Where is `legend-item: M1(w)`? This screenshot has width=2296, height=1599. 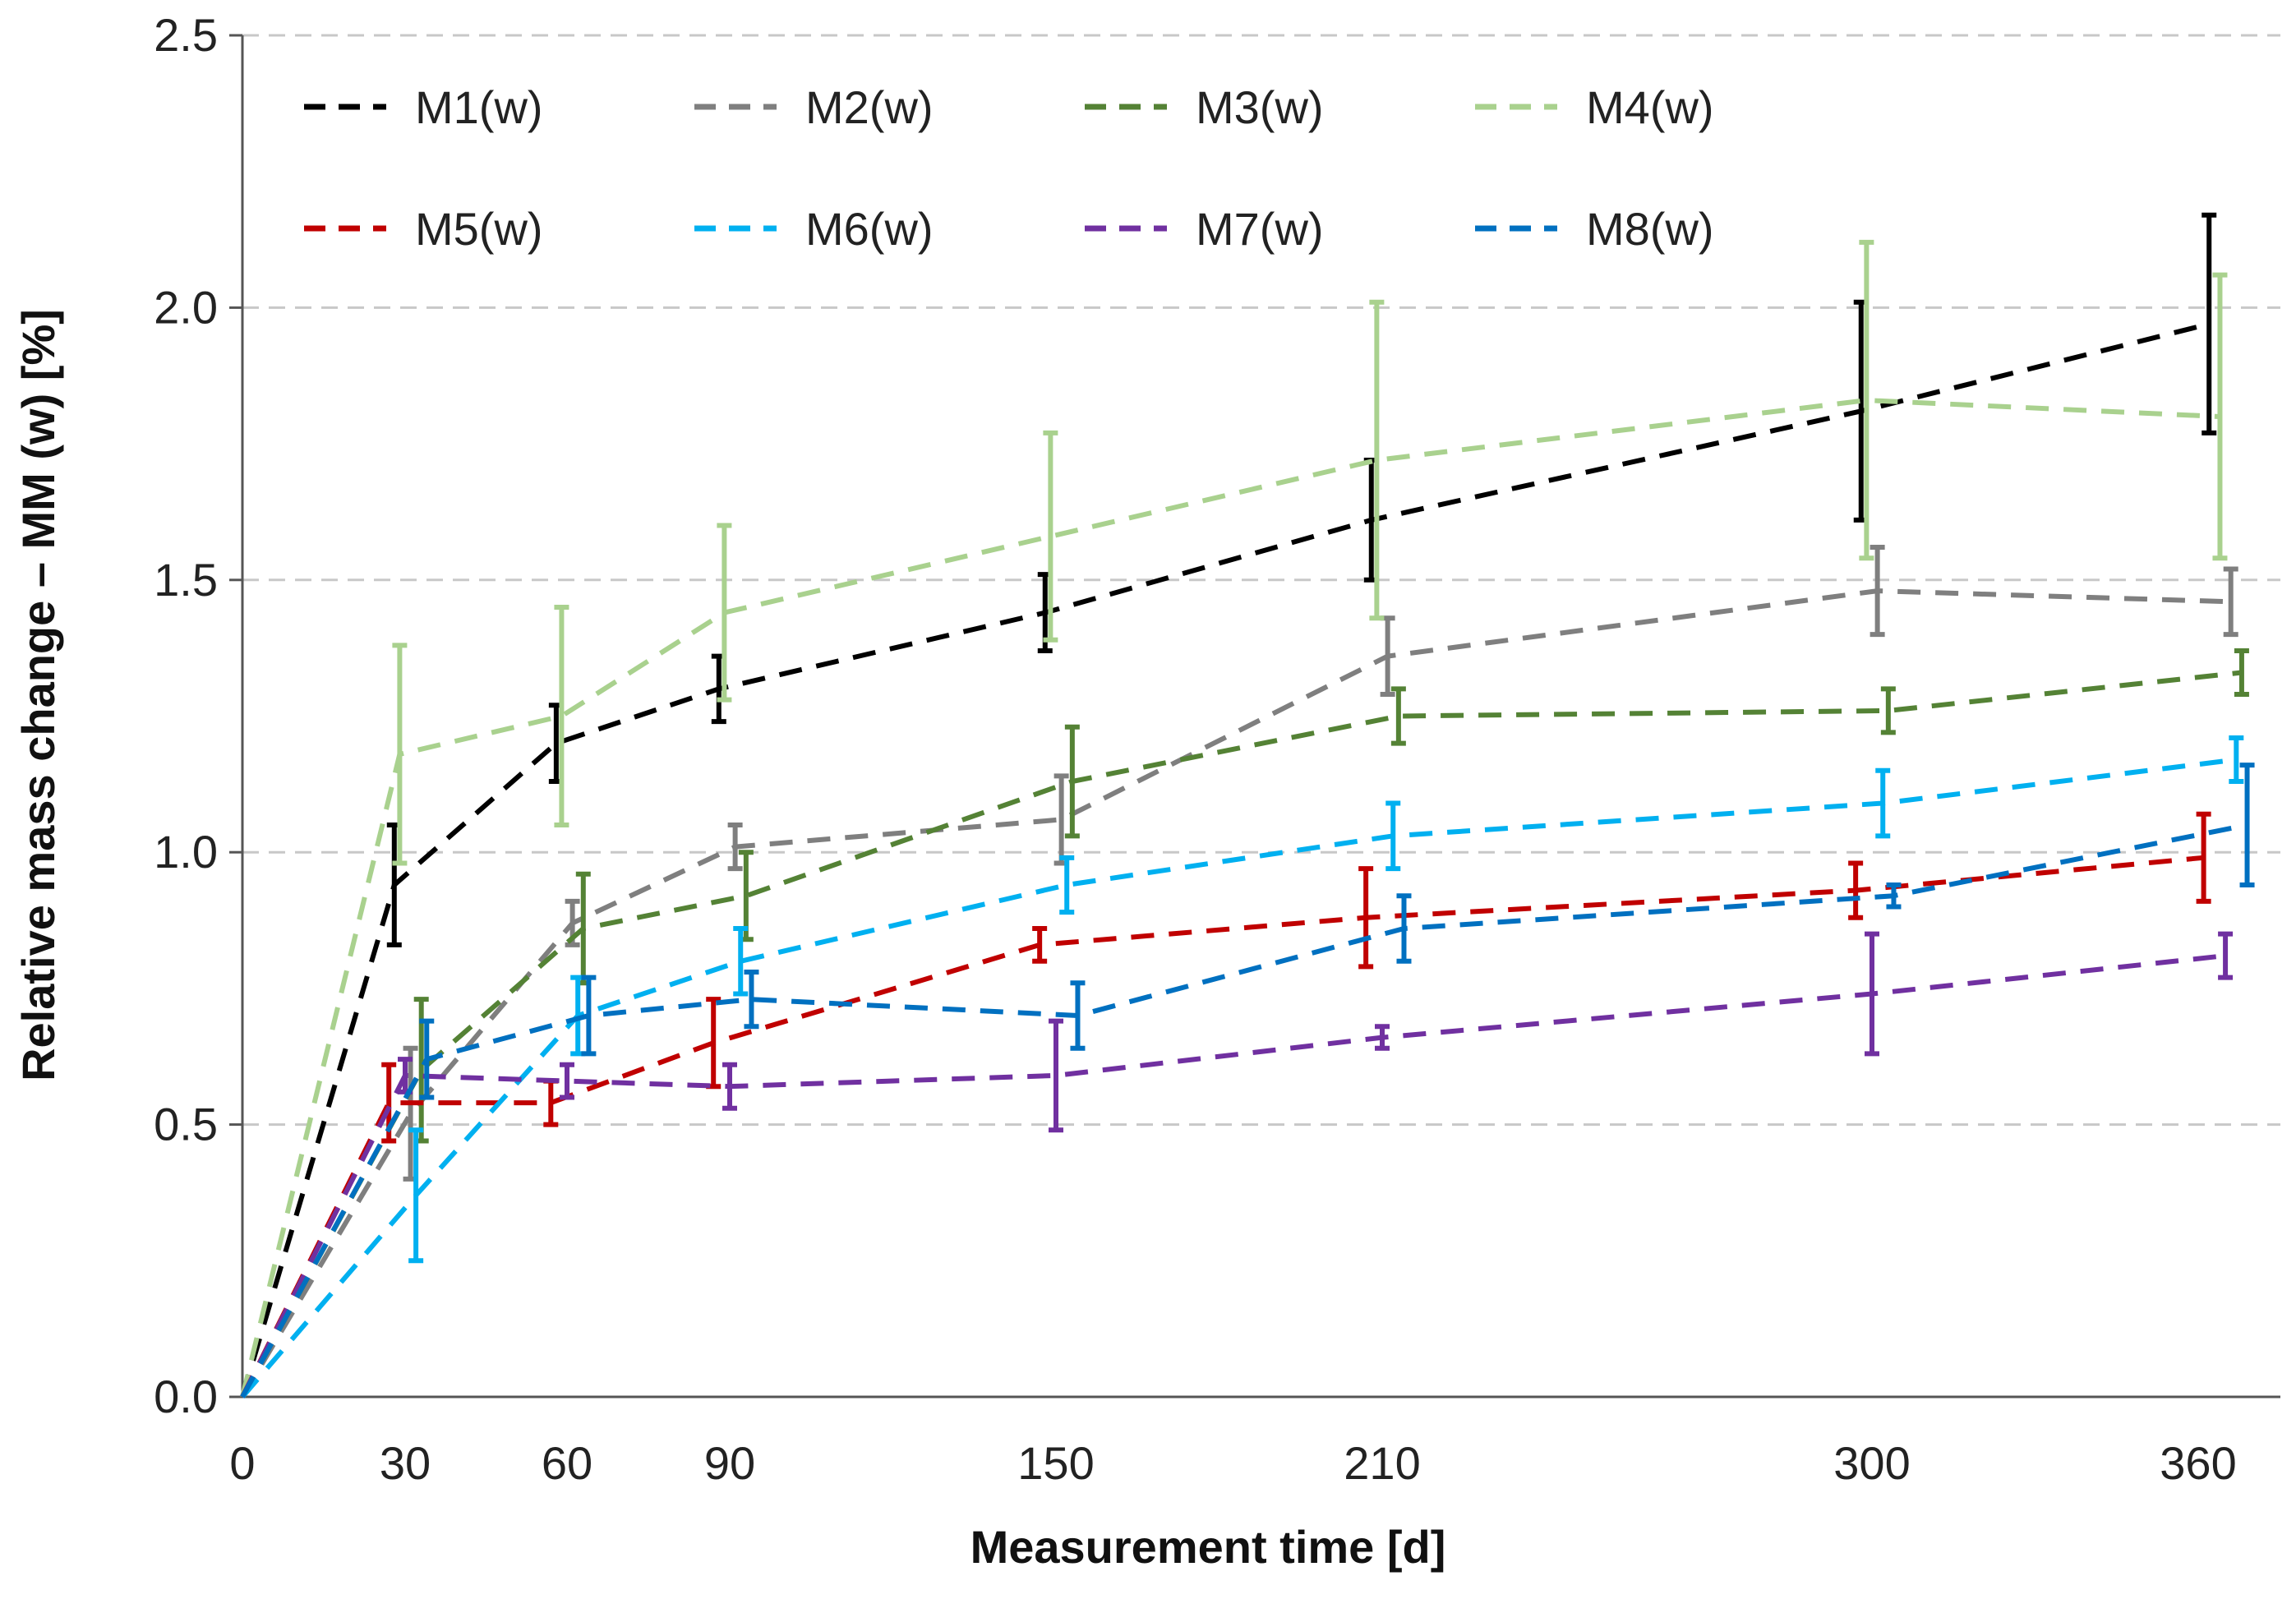
legend-item: M1(w) is located at coordinates (423, 107).